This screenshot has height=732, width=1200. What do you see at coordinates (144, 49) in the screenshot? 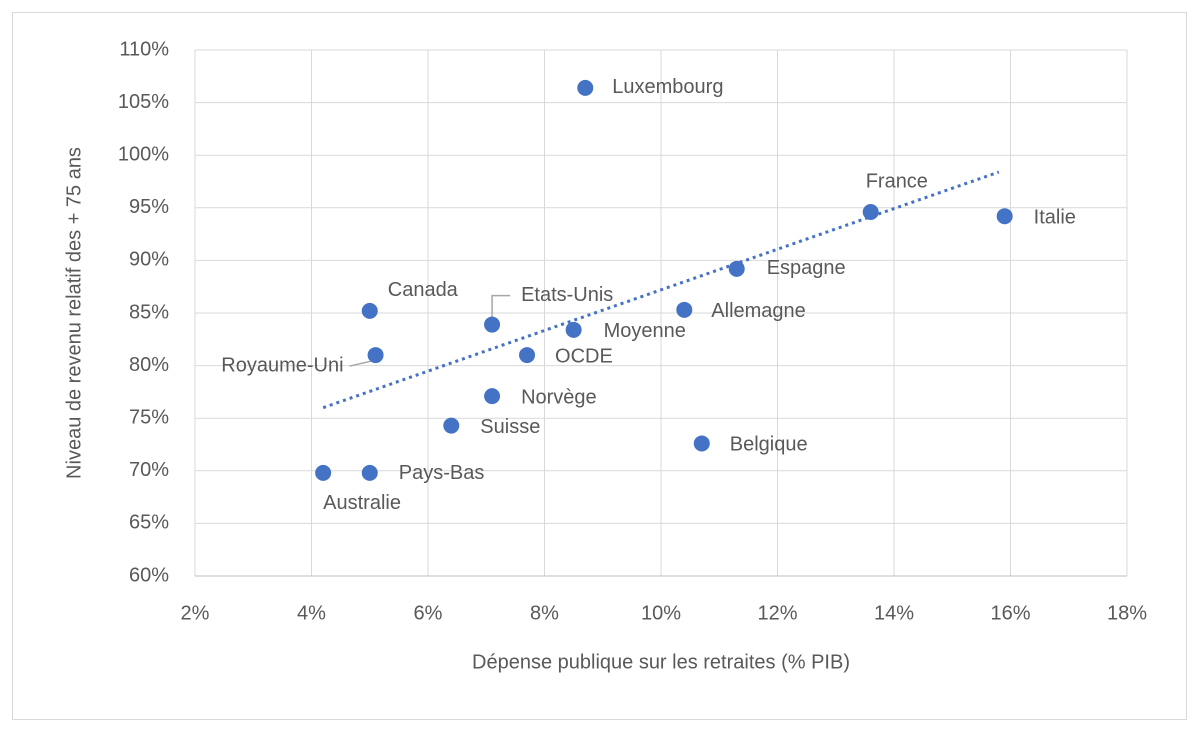
I see `y-tick-label: 110%` at bounding box center [144, 49].